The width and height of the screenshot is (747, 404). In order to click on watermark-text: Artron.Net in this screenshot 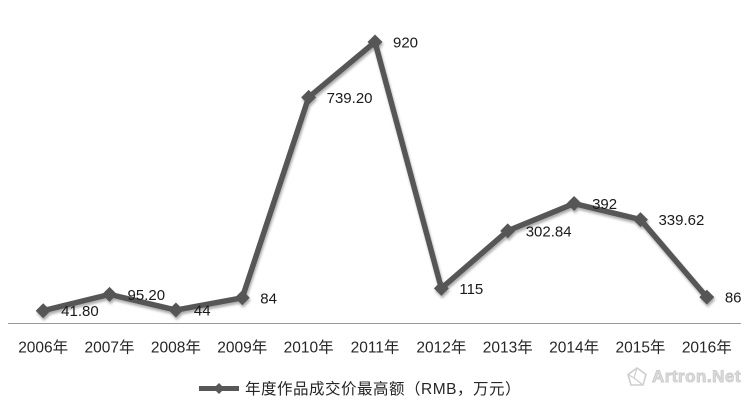, I will do `click(696, 377)`.